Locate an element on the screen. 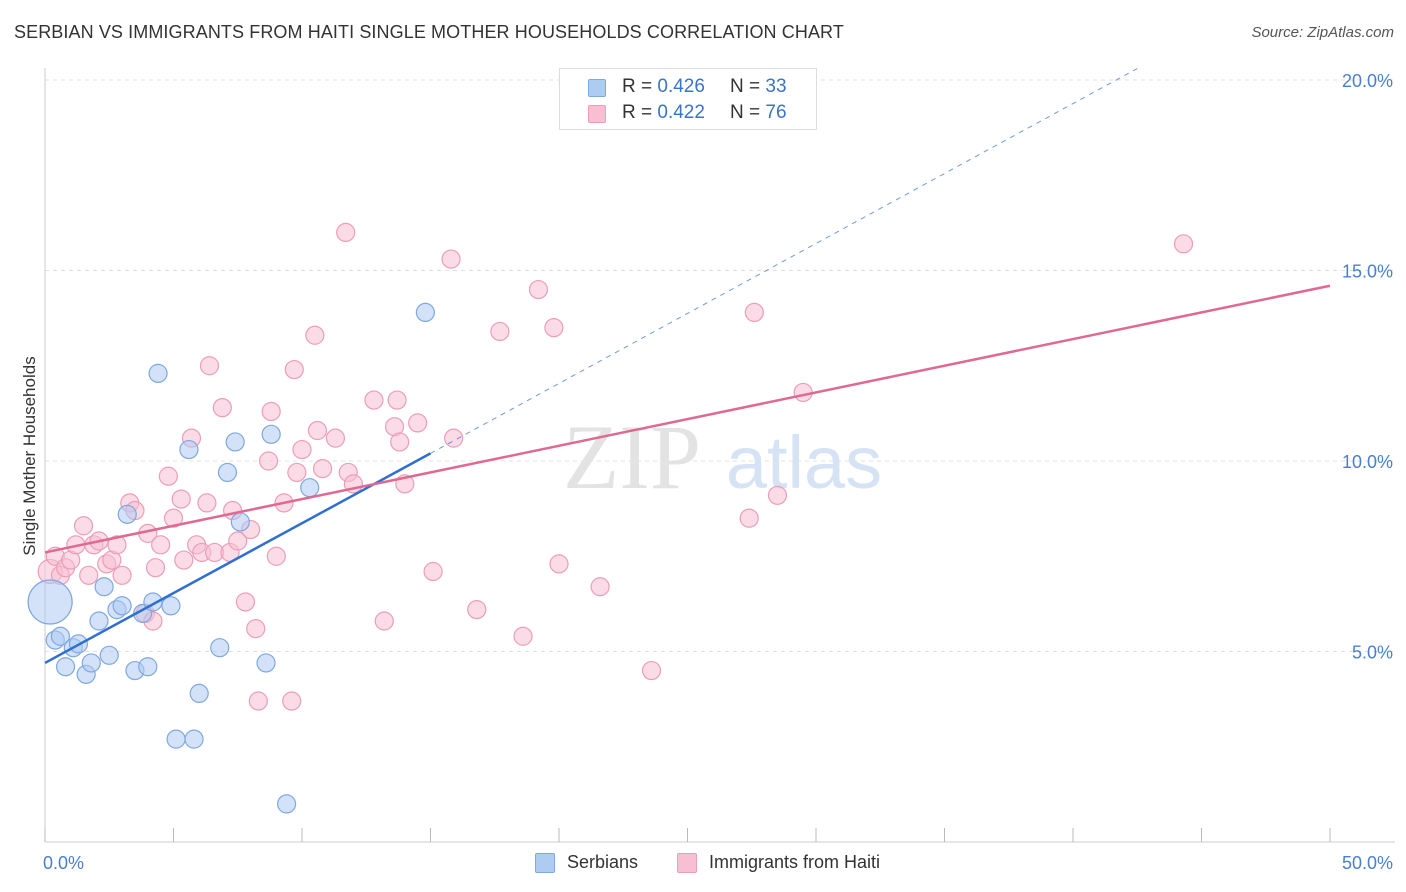 This screenshot has width=1406, height=892. x-tick-label: 0.0% is located at coordinates (63, 863).